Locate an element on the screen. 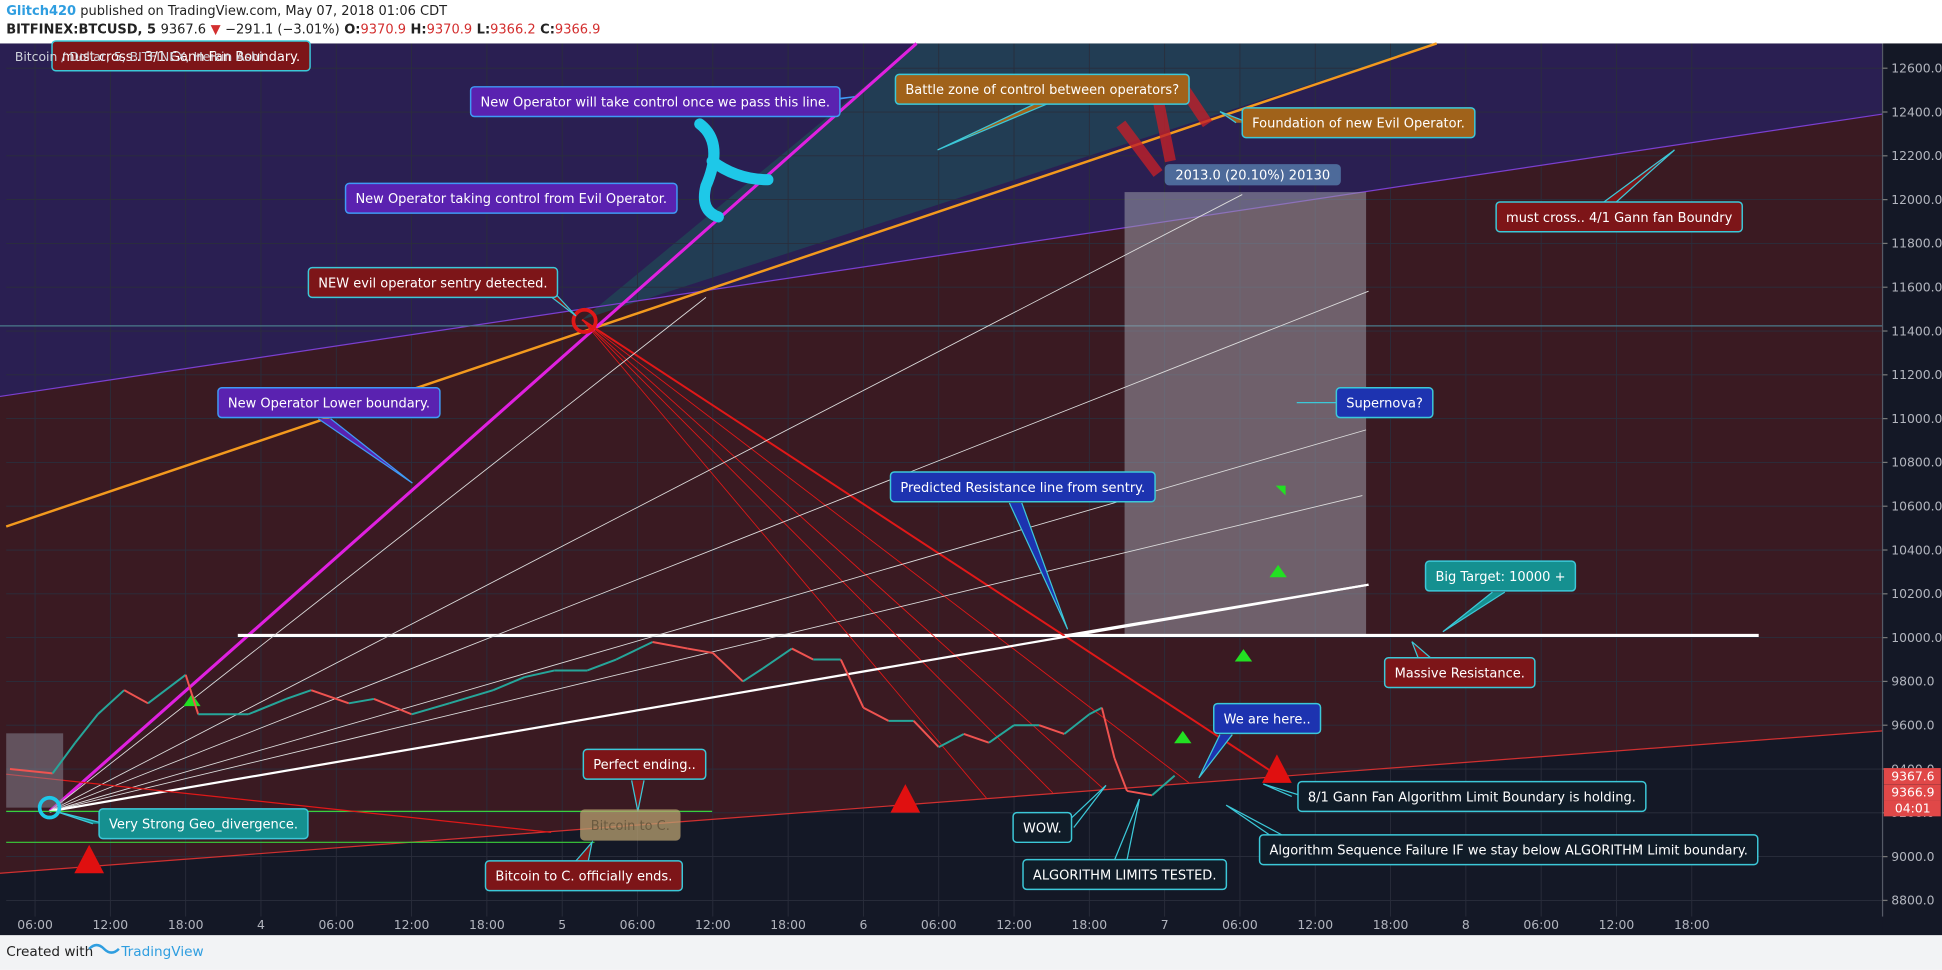 This screenshot has width=1942, height=970. annotation-text: Very Strong Geo_divergence. is located at coordinates (203, 825).